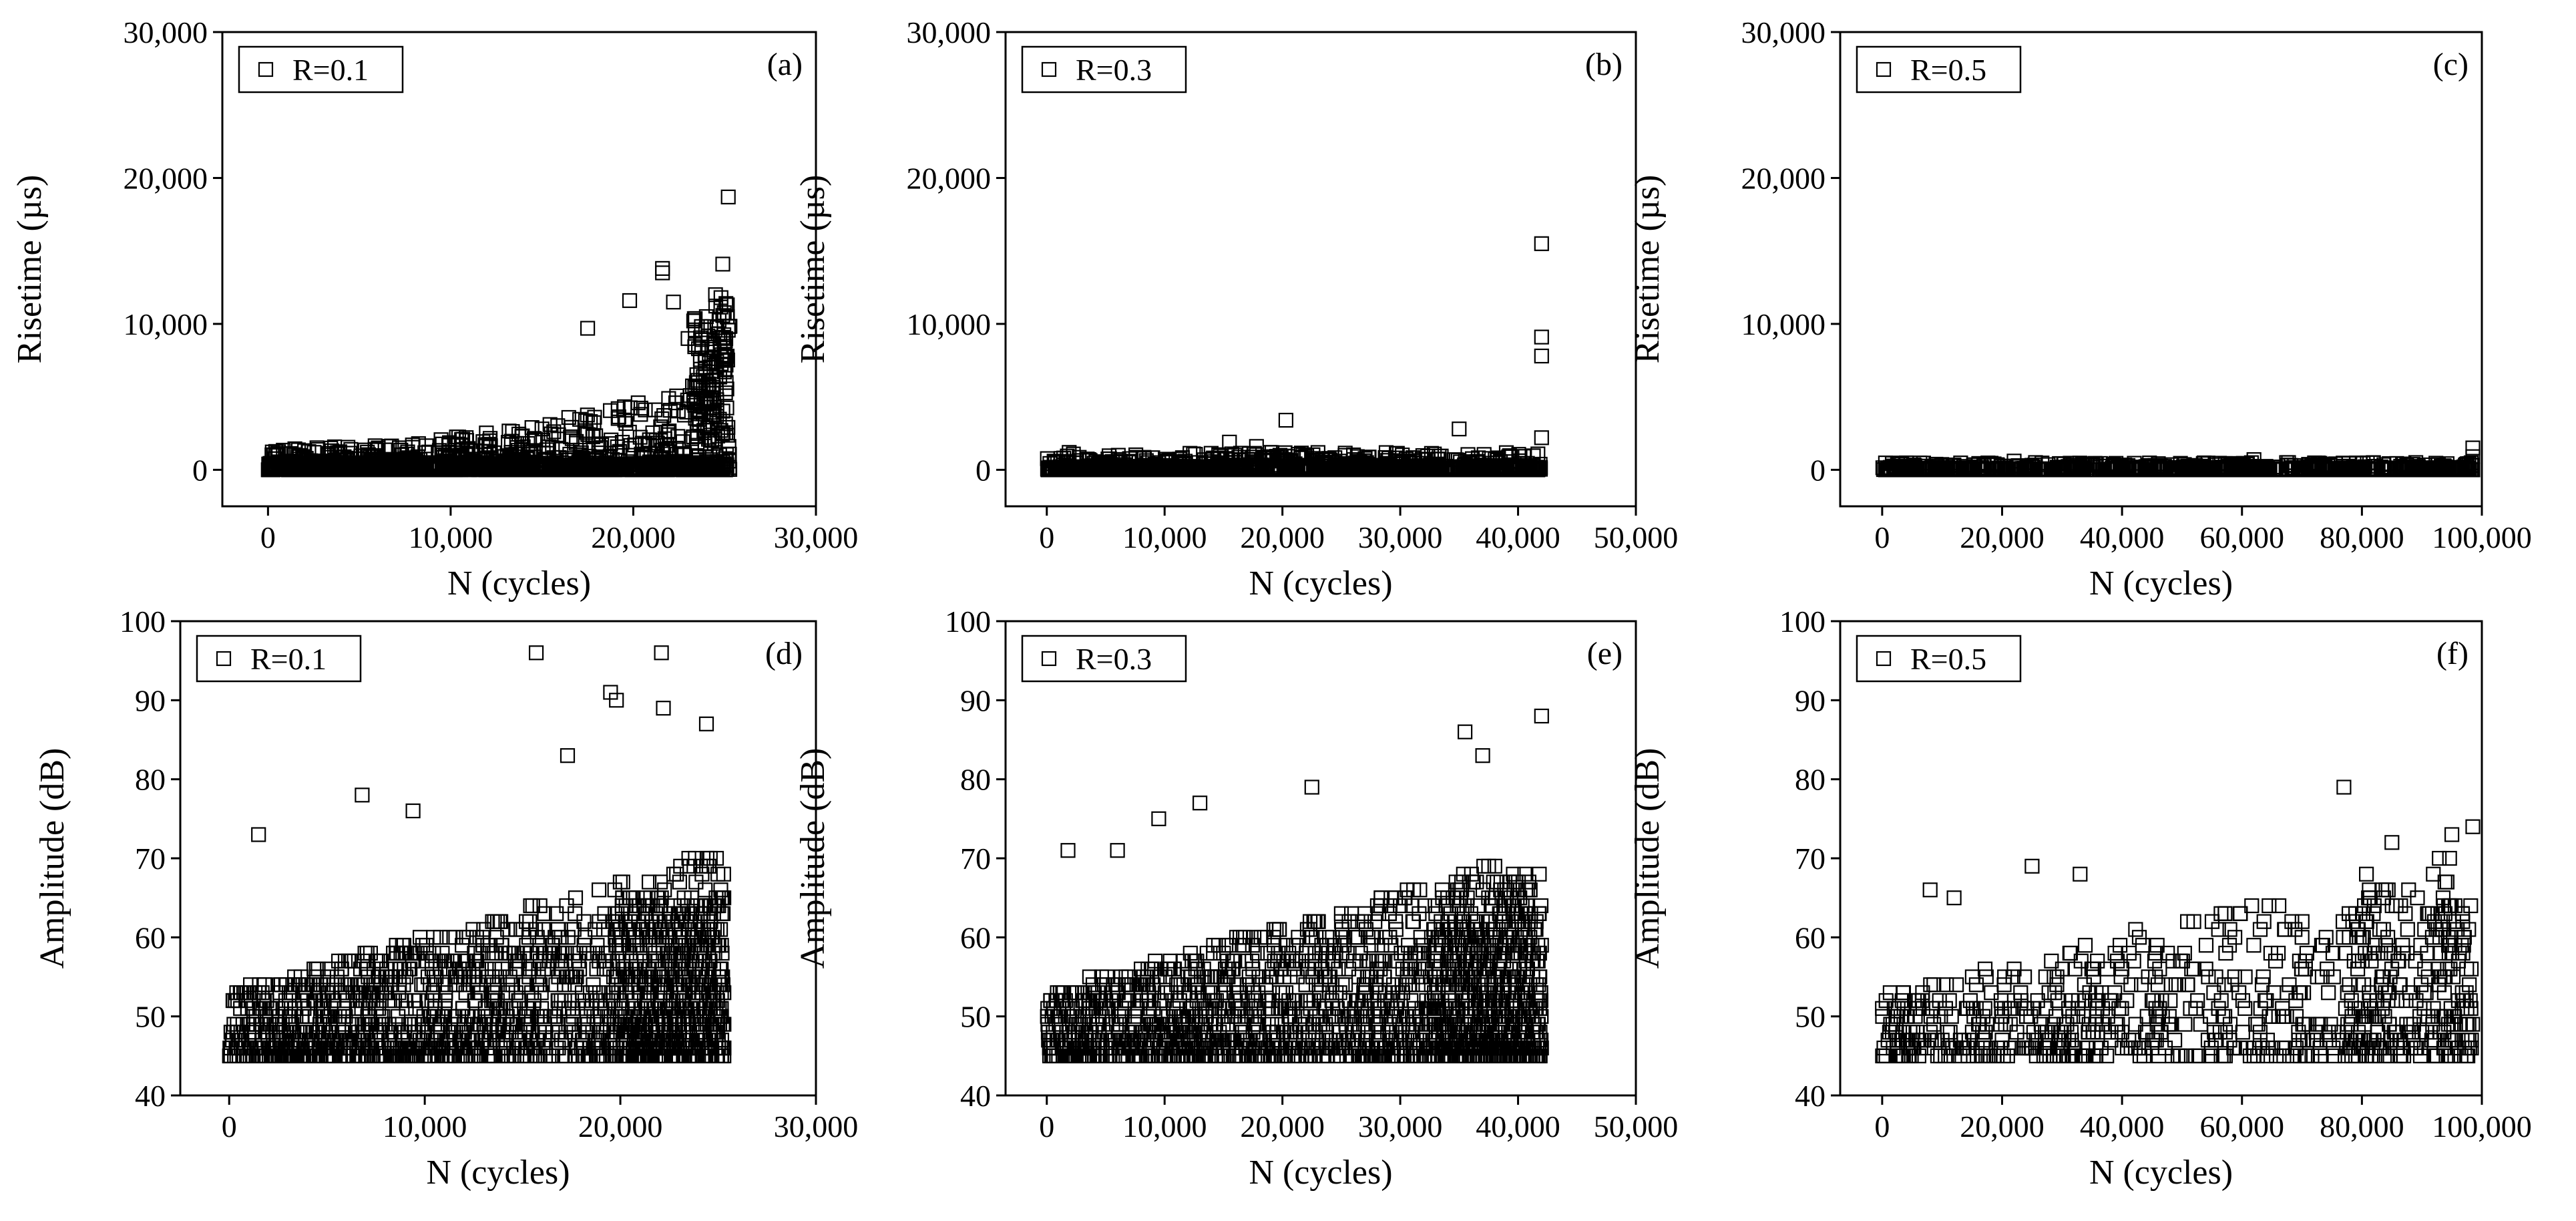  I want to click on panel-tag: (b), so click(1604, 64).